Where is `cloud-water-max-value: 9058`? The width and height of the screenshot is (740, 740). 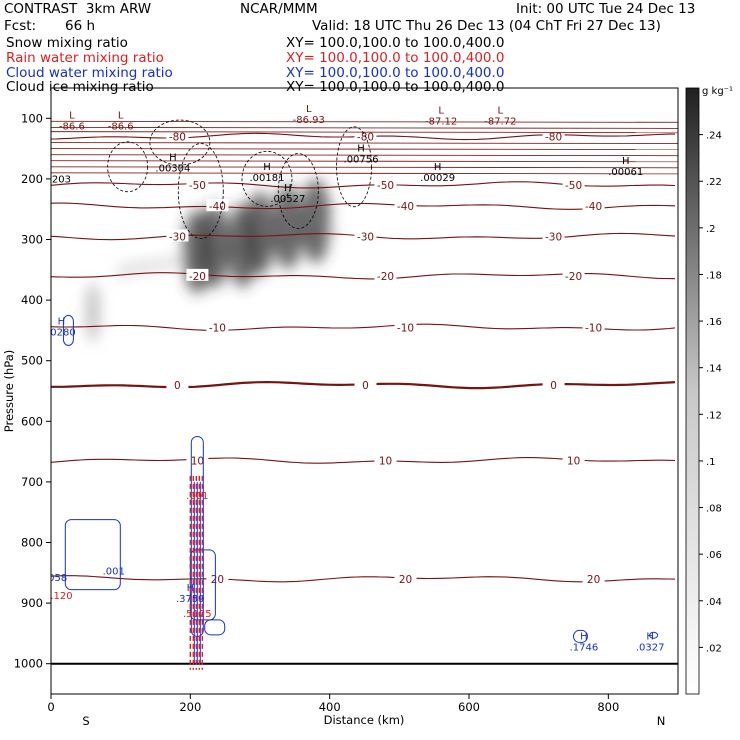
cloud-water-max-value: 9058 is located at coordinates (54, 578).